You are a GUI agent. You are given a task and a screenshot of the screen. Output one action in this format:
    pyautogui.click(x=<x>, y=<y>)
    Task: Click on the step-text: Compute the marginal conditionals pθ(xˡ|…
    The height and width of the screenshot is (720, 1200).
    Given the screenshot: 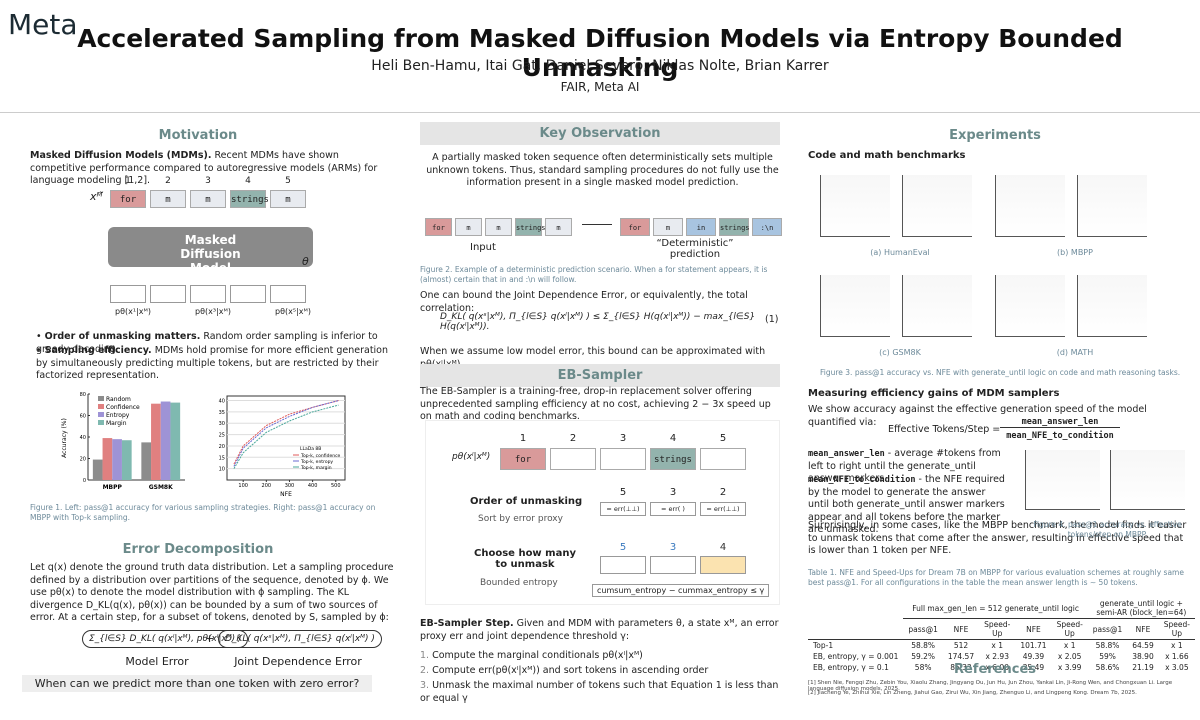 What is the action you would take?
    pyautogui.click(x=537, y=655)
    